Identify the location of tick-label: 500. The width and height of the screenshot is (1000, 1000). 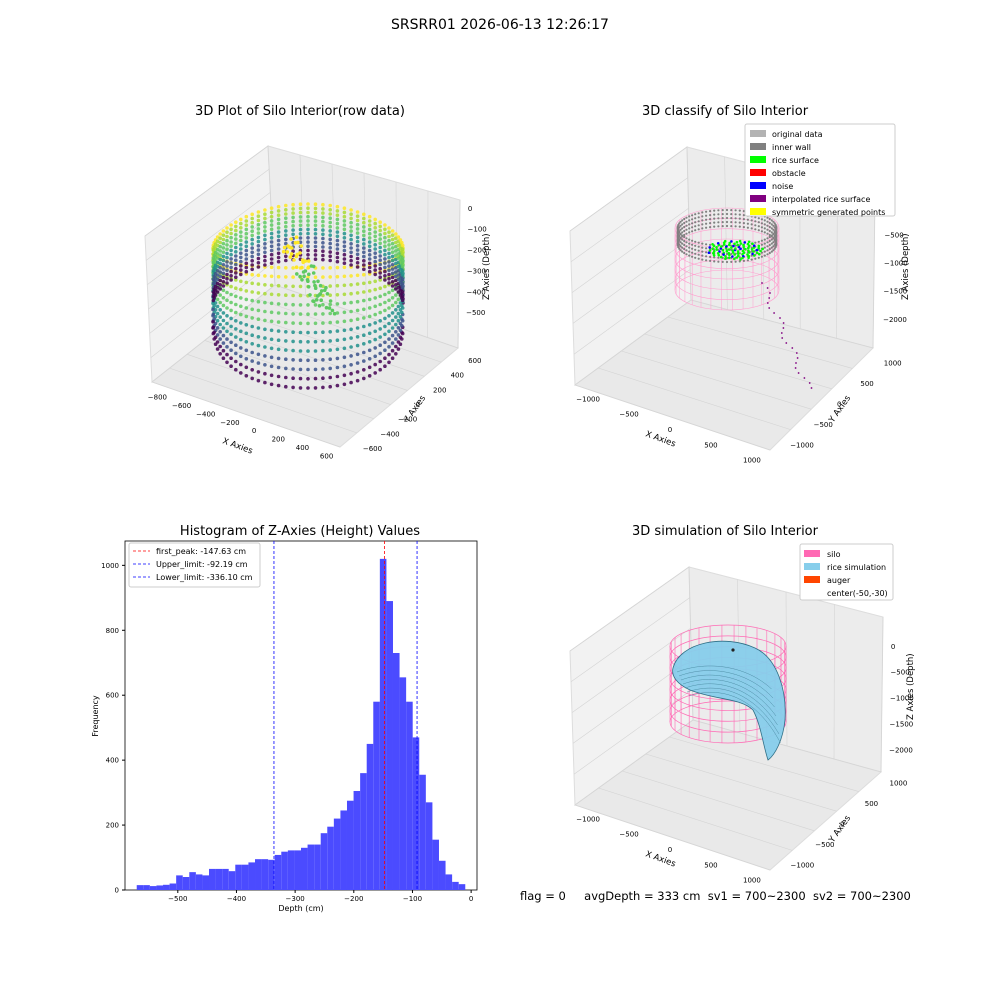
(871, 804).